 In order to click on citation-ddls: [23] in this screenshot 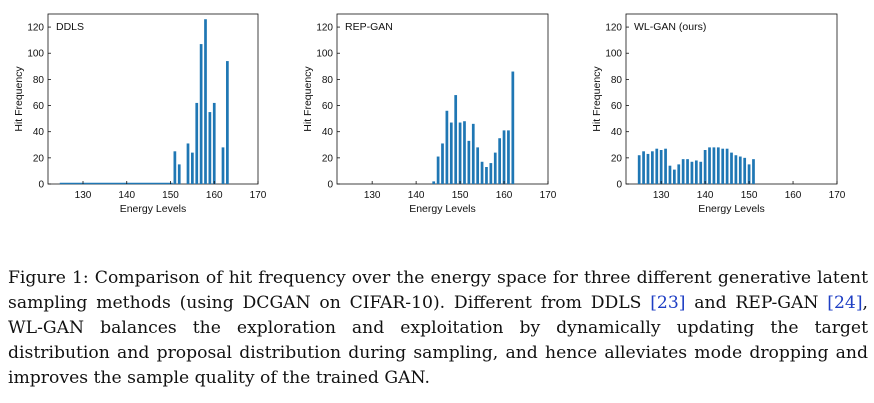, I will do `click(668, 303)`.